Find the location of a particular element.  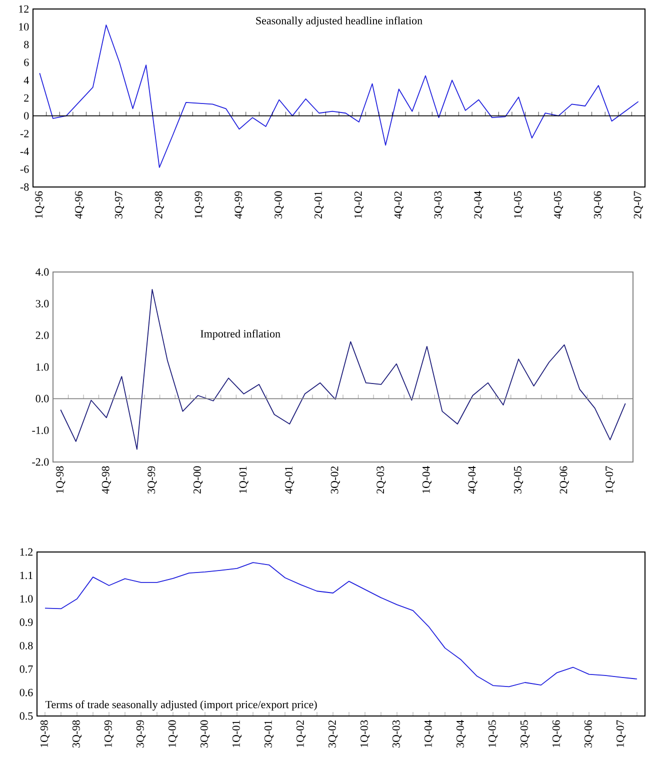

y-tick-label: 0.8 is located at coordinates (26, 646).